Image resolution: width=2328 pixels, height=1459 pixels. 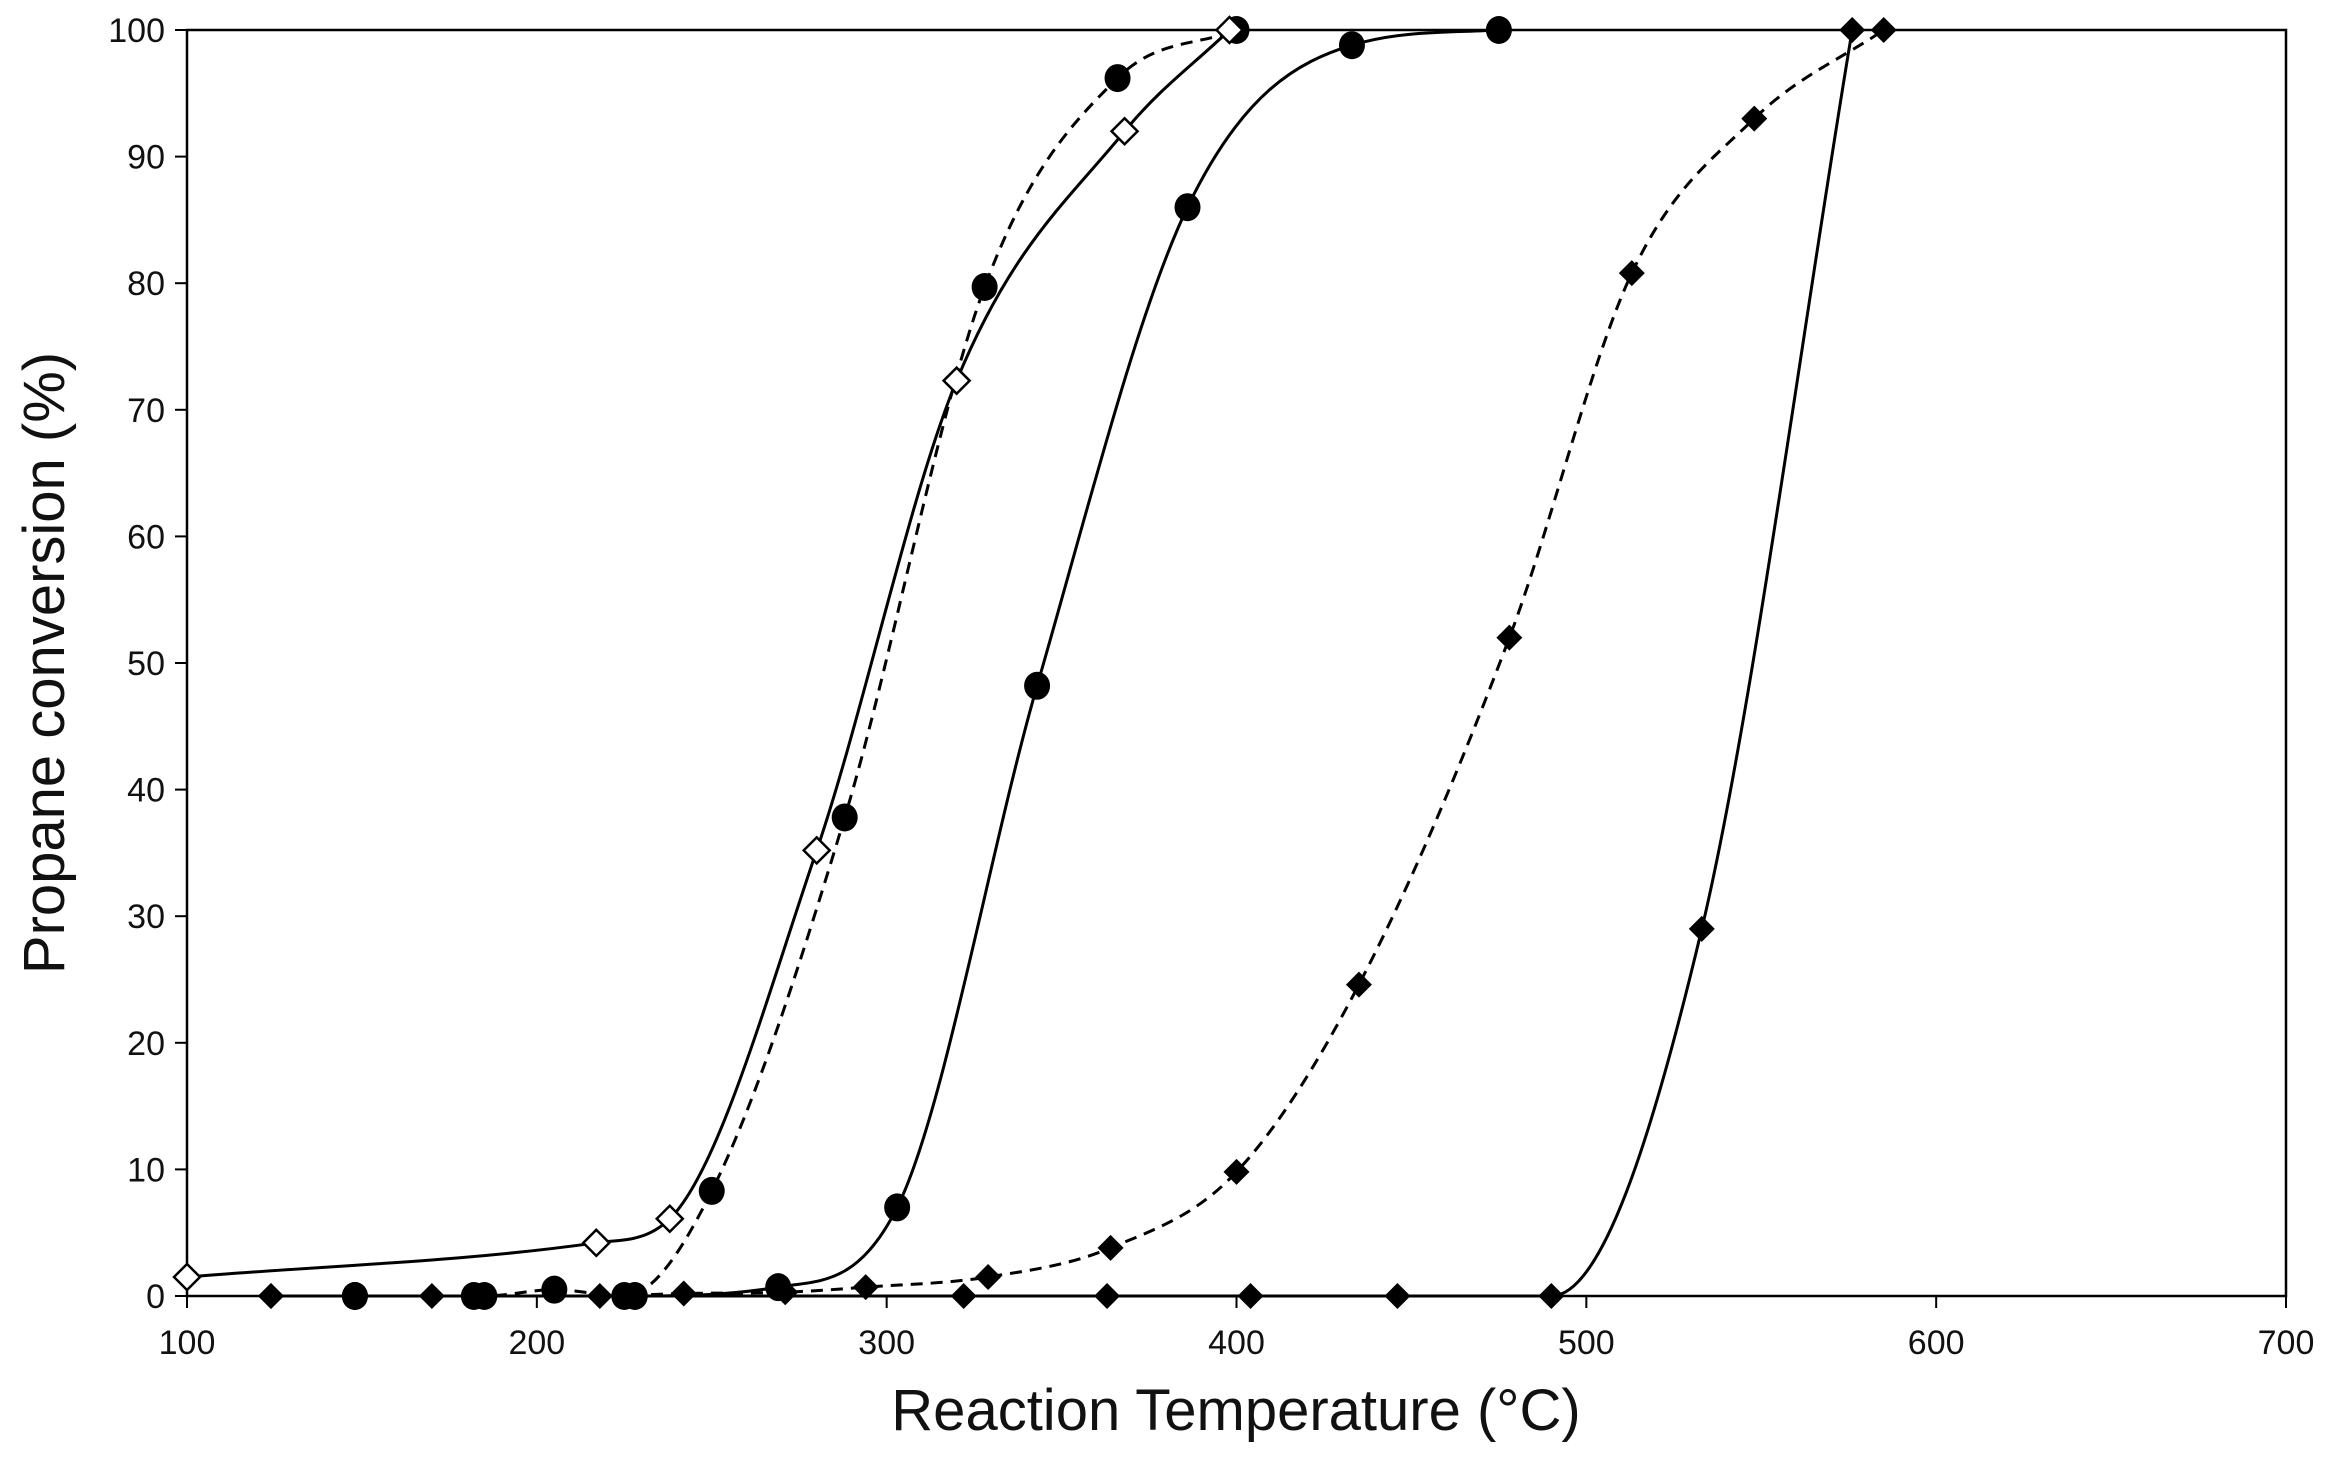 What do you see at coordinates (146, 1044) in the screenshot?
I see `y-tick-label: 20` at bounding box center [146, 1044].